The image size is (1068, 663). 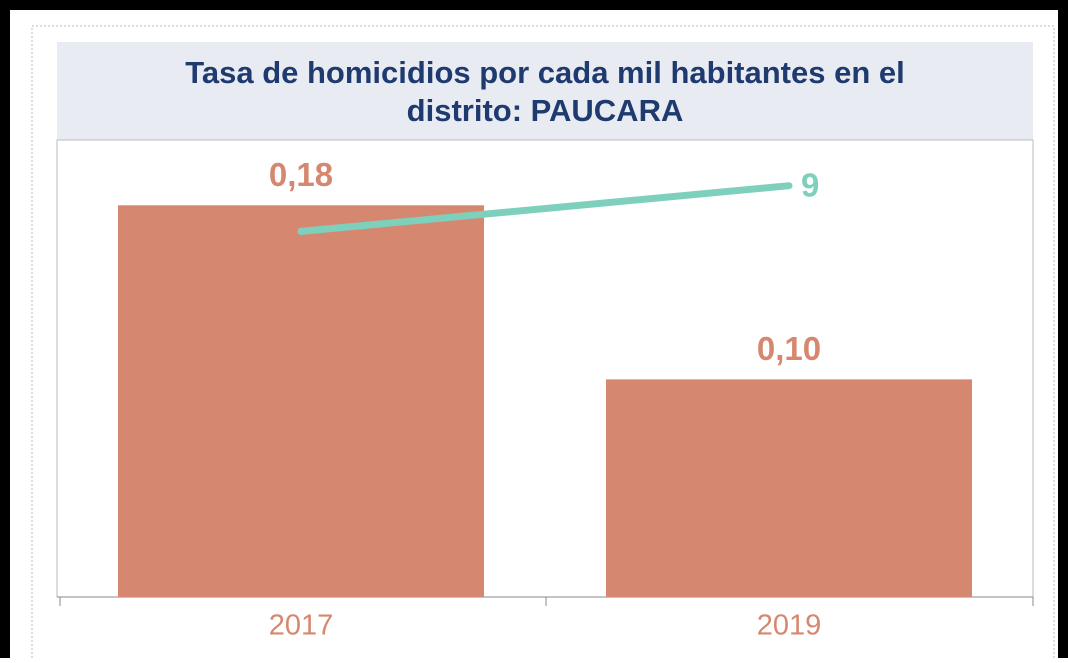 What do you see at coordinates (789, 488) in the screenshot?
I see `bar` at bounding box center [789, 488].